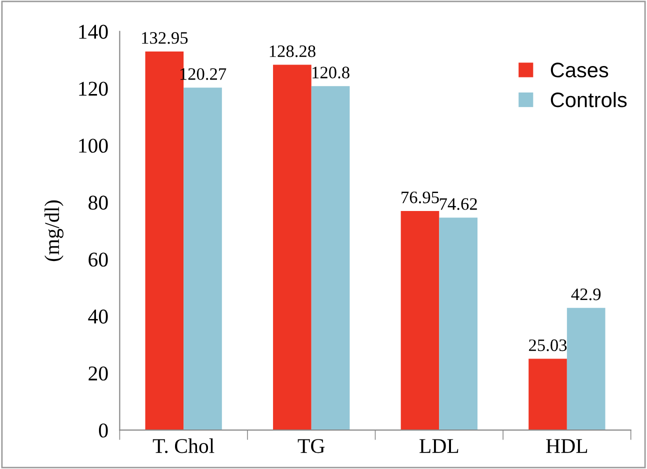  Describe the element at coordinates (293, 51) in the screenshot. I see `data-label: 128.28` at that location.